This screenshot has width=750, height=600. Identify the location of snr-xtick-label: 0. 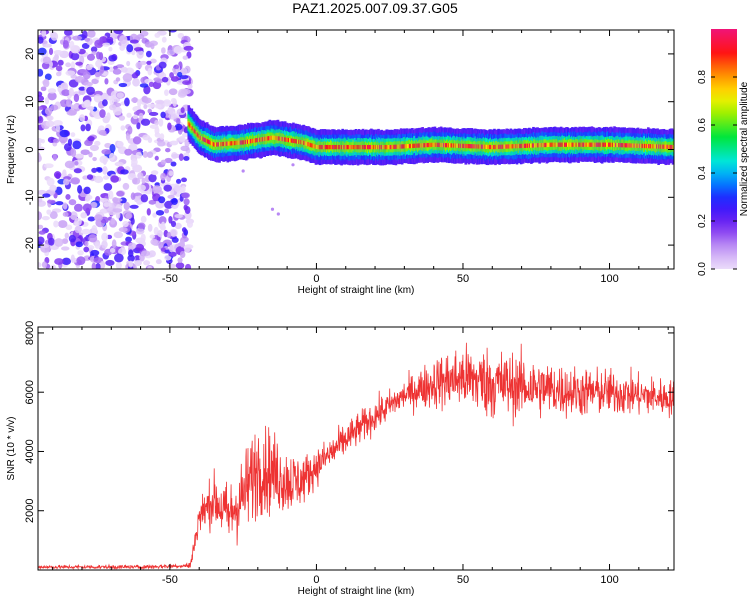
(316, 580).